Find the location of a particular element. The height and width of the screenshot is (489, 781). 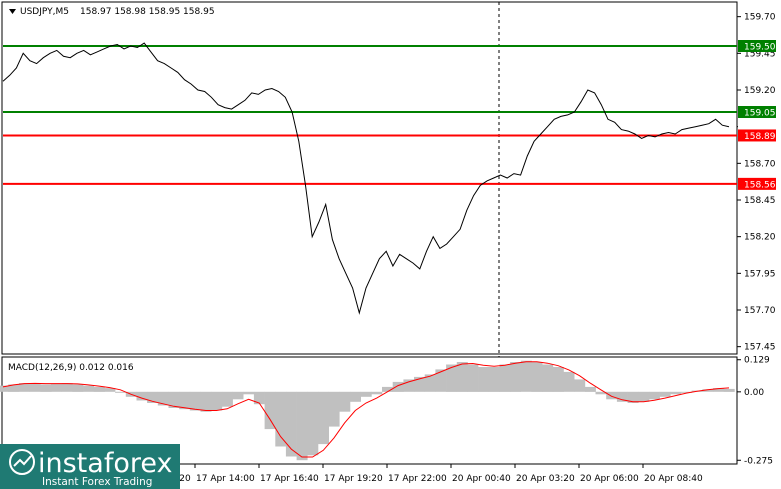

level-label-text: 158.89 is located at coordinates (760, 137).